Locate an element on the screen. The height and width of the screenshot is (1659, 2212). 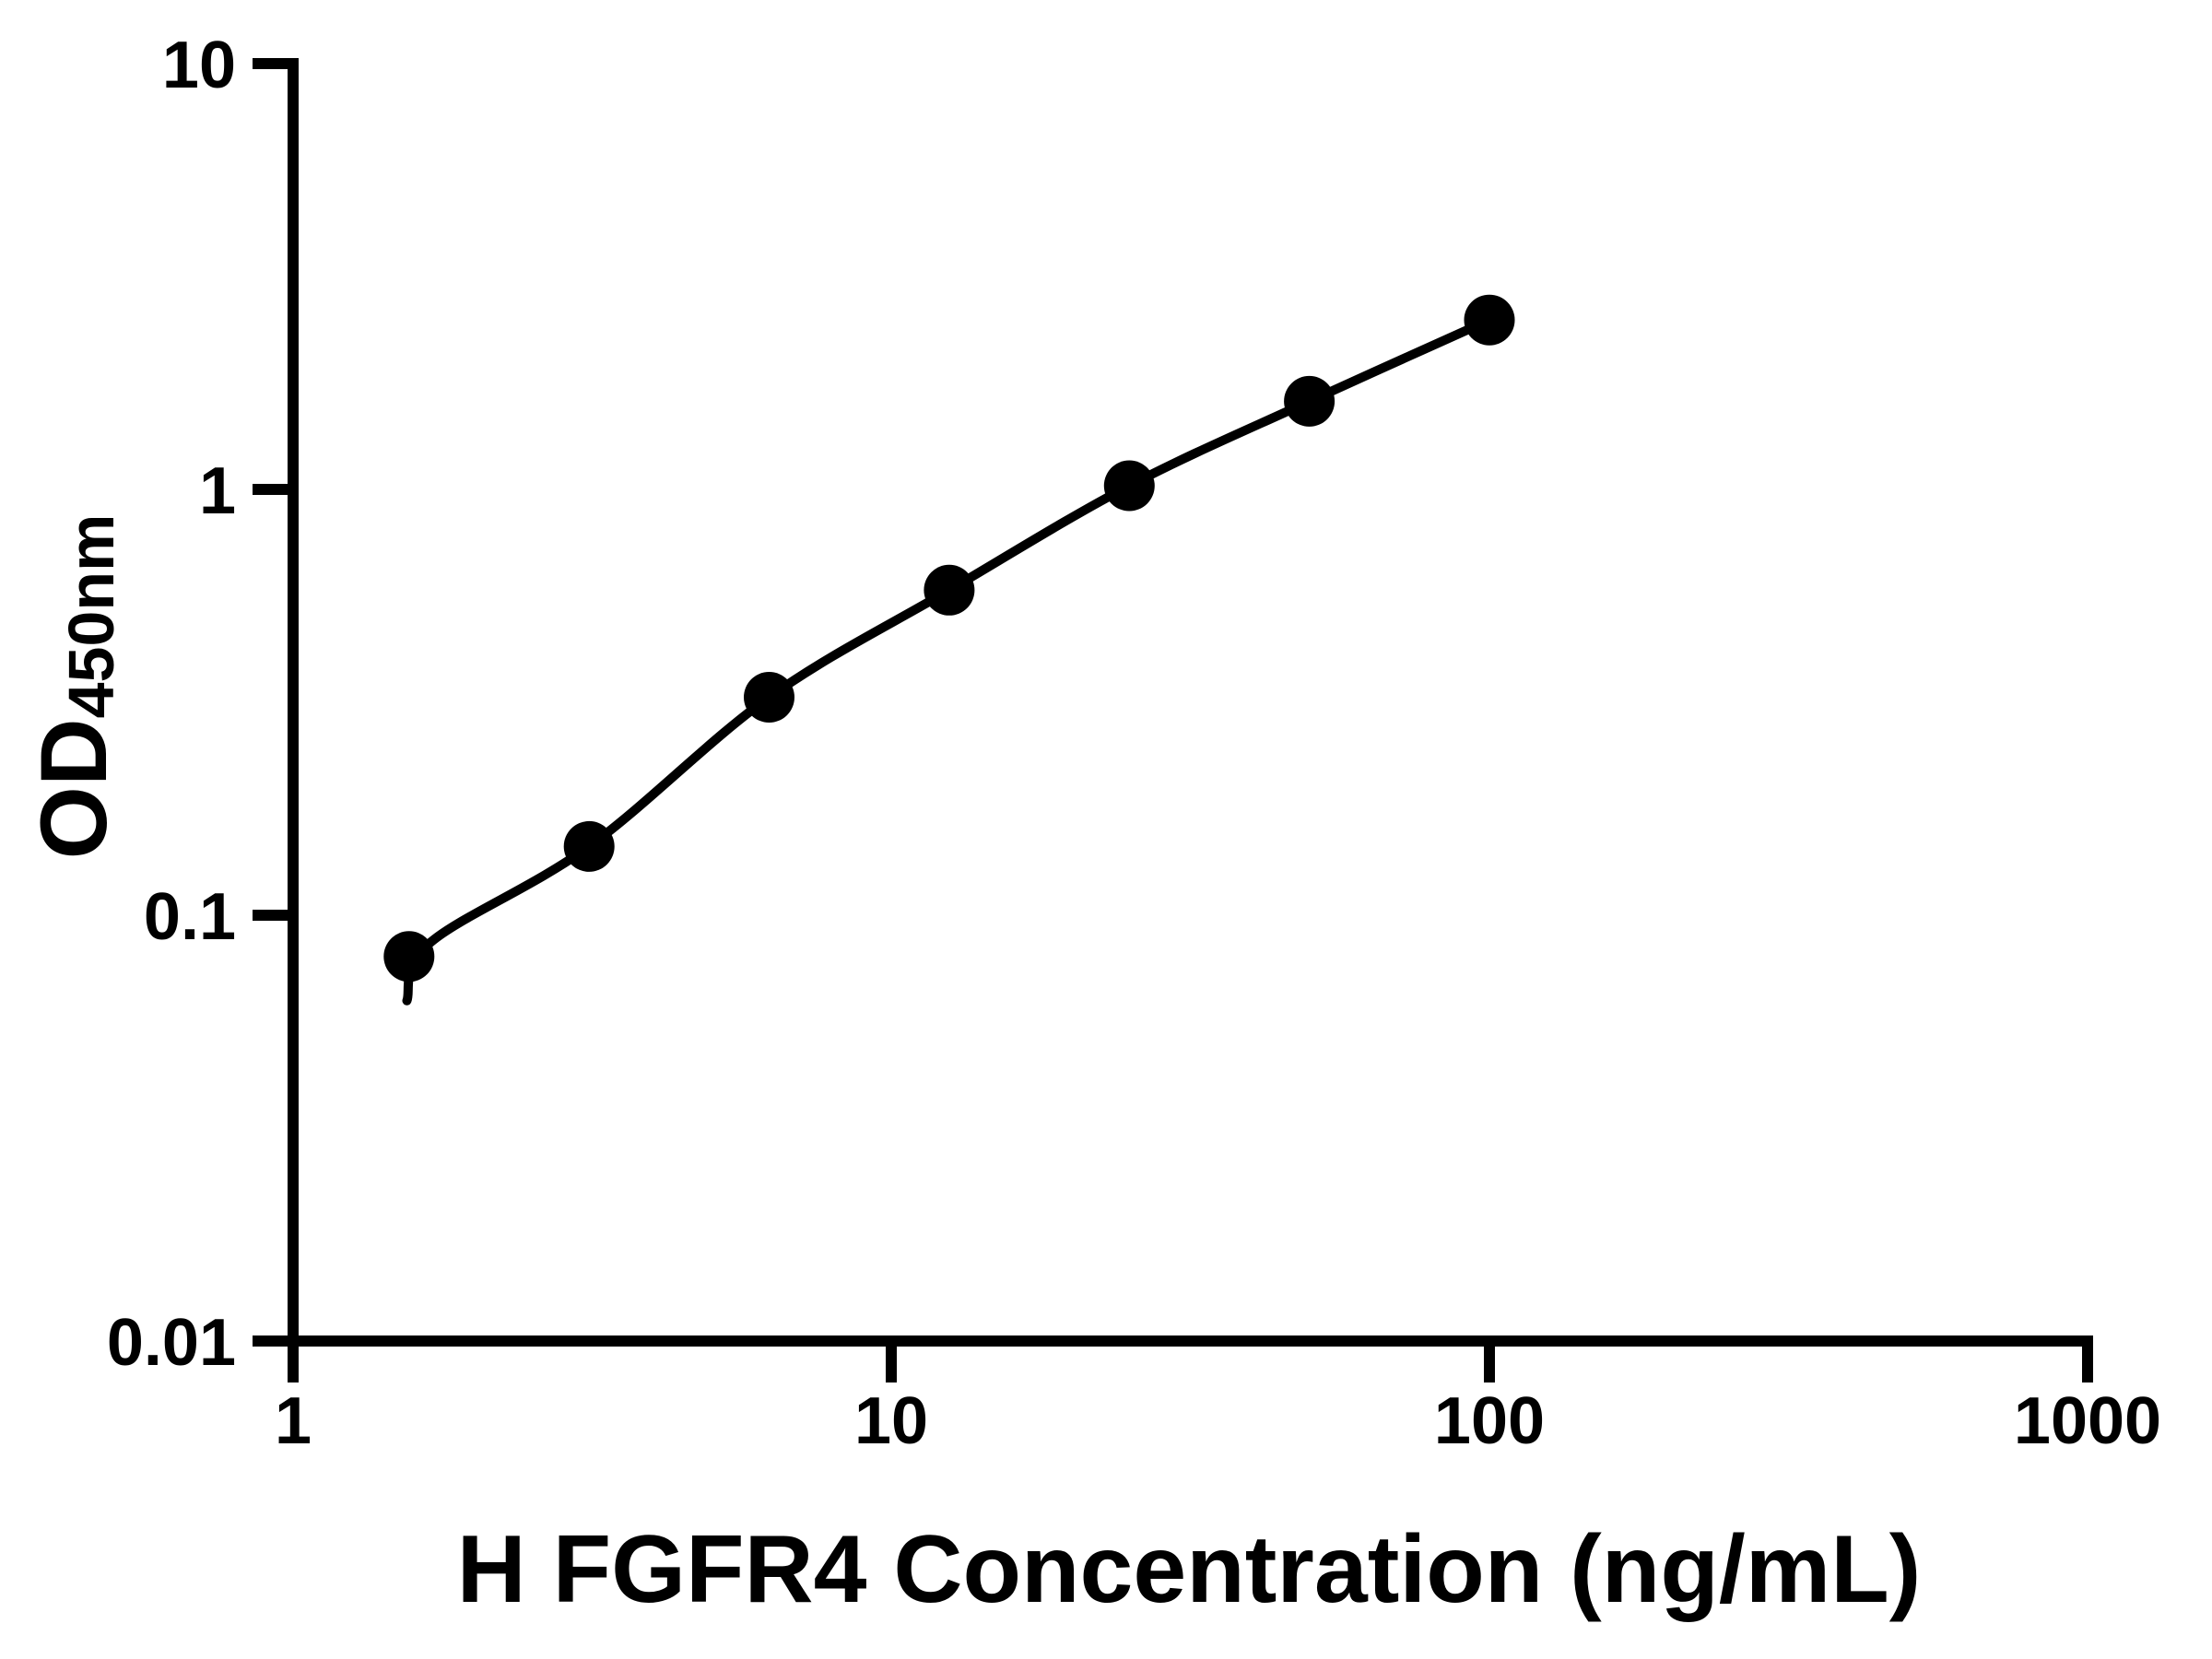
y-tick-label: 1 is located at coordinates (217, 491).